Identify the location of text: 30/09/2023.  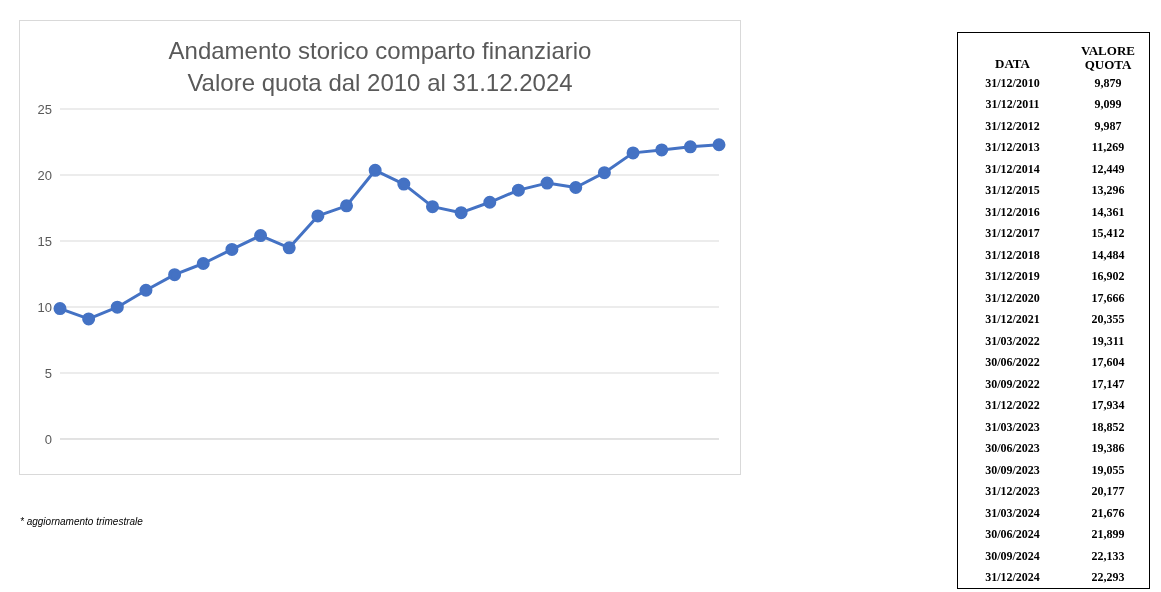
(1012, 470).